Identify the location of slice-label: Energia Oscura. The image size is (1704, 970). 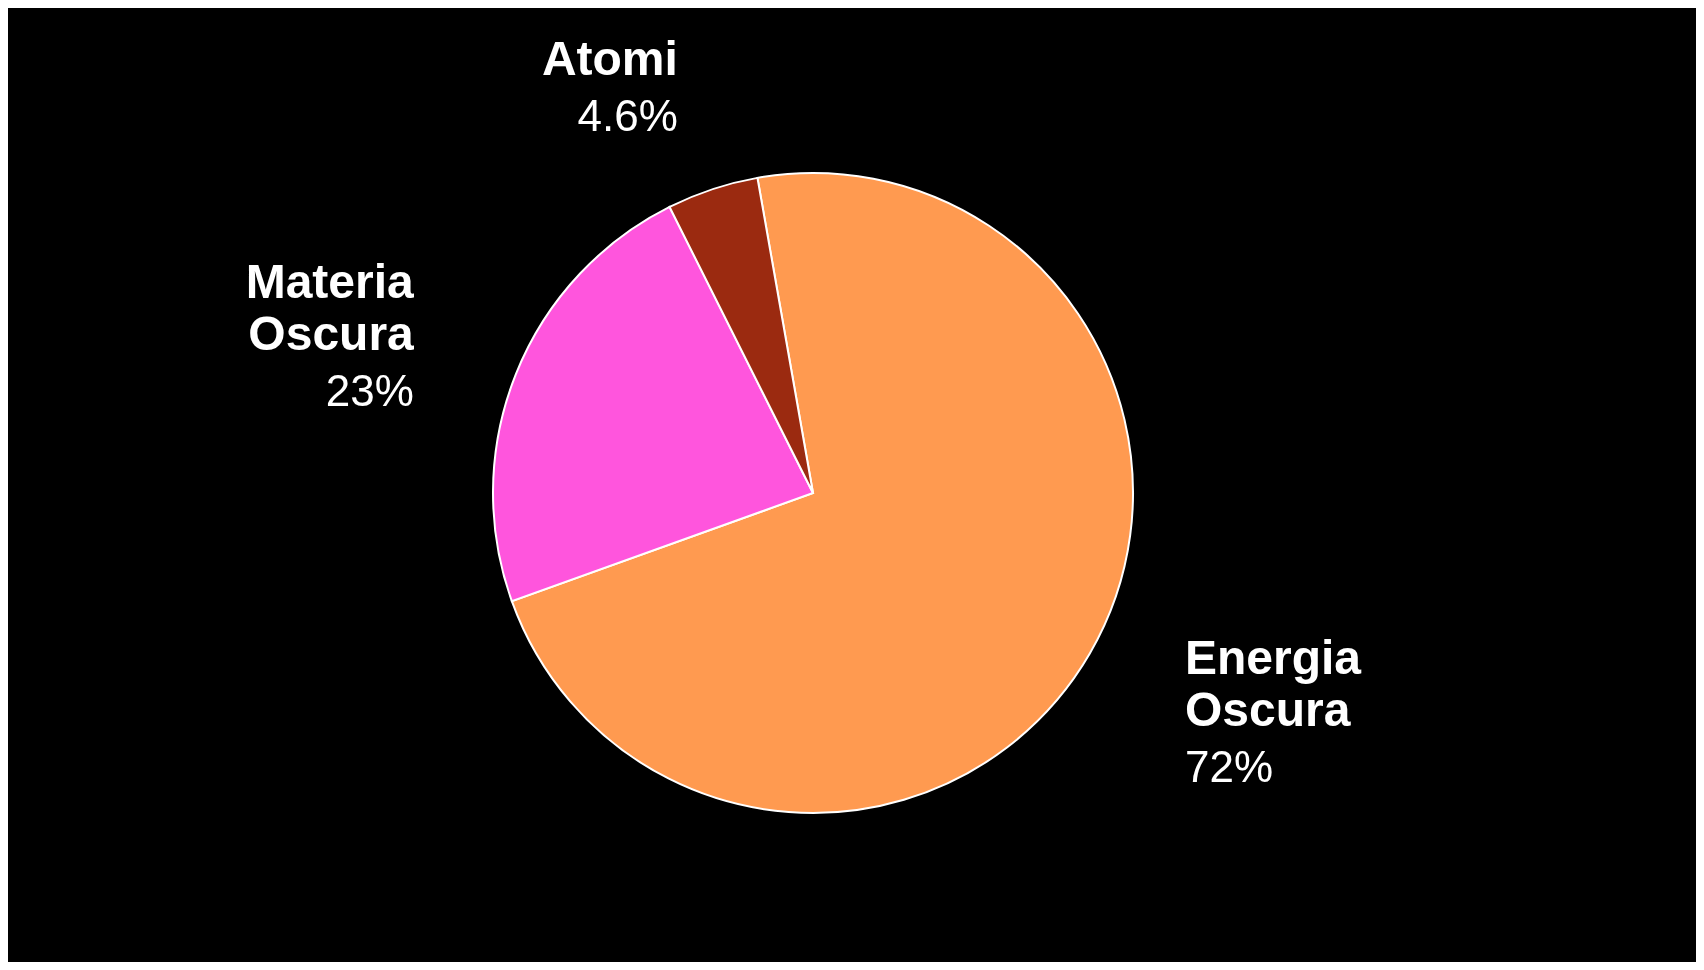
(1273, 683).